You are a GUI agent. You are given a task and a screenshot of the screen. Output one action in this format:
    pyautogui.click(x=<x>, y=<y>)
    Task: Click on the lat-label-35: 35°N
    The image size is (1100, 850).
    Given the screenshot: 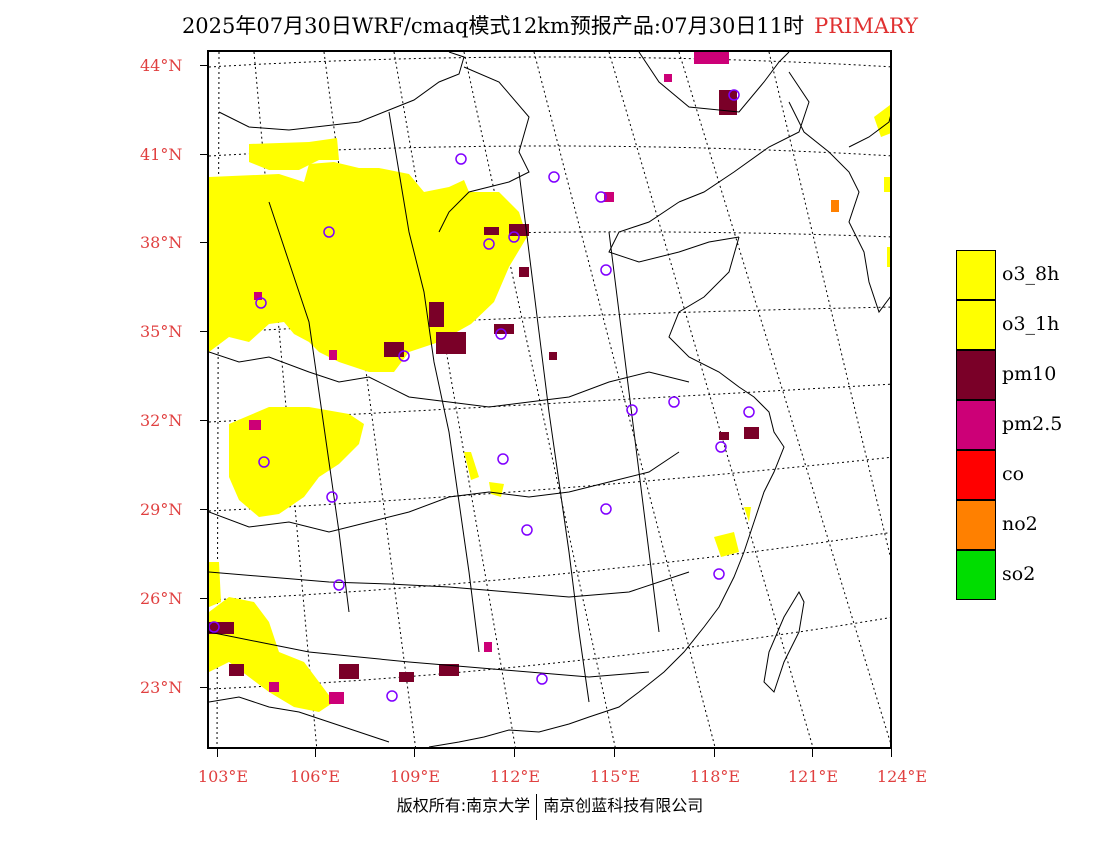 What is the action you would take?
    pyautogui.click(x=161, y=331)
    